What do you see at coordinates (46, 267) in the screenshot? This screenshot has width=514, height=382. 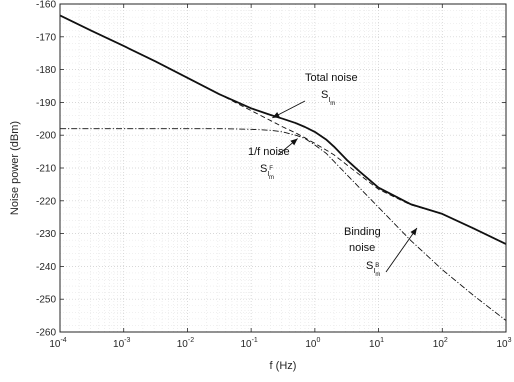 I see `y-tick-label: -240` at bounding box center [46, 267].